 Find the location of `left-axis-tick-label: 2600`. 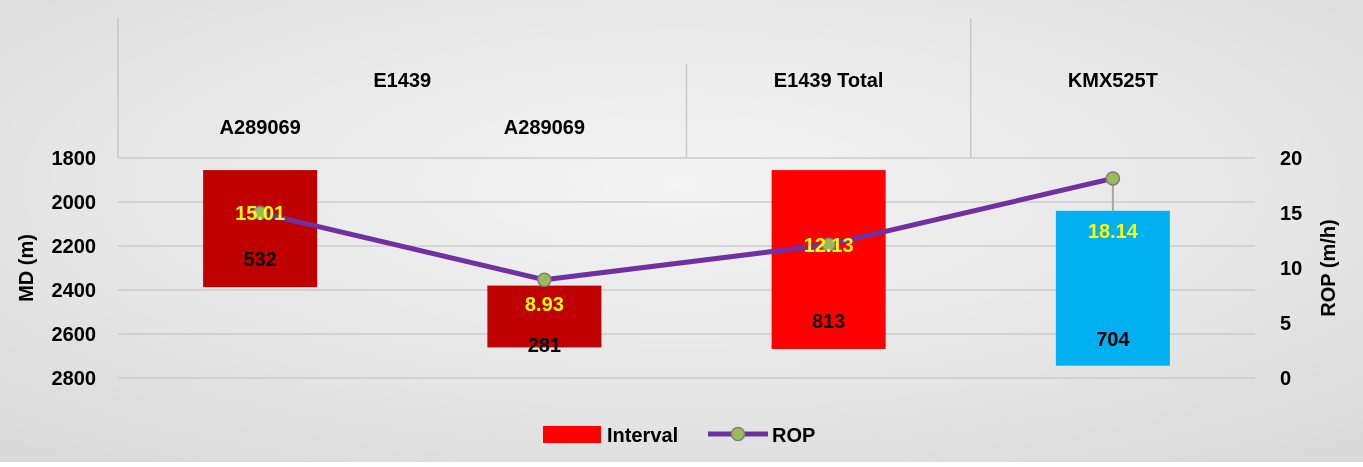

left-axis-tick-label: 2600 is located at coordinates (74, 335).